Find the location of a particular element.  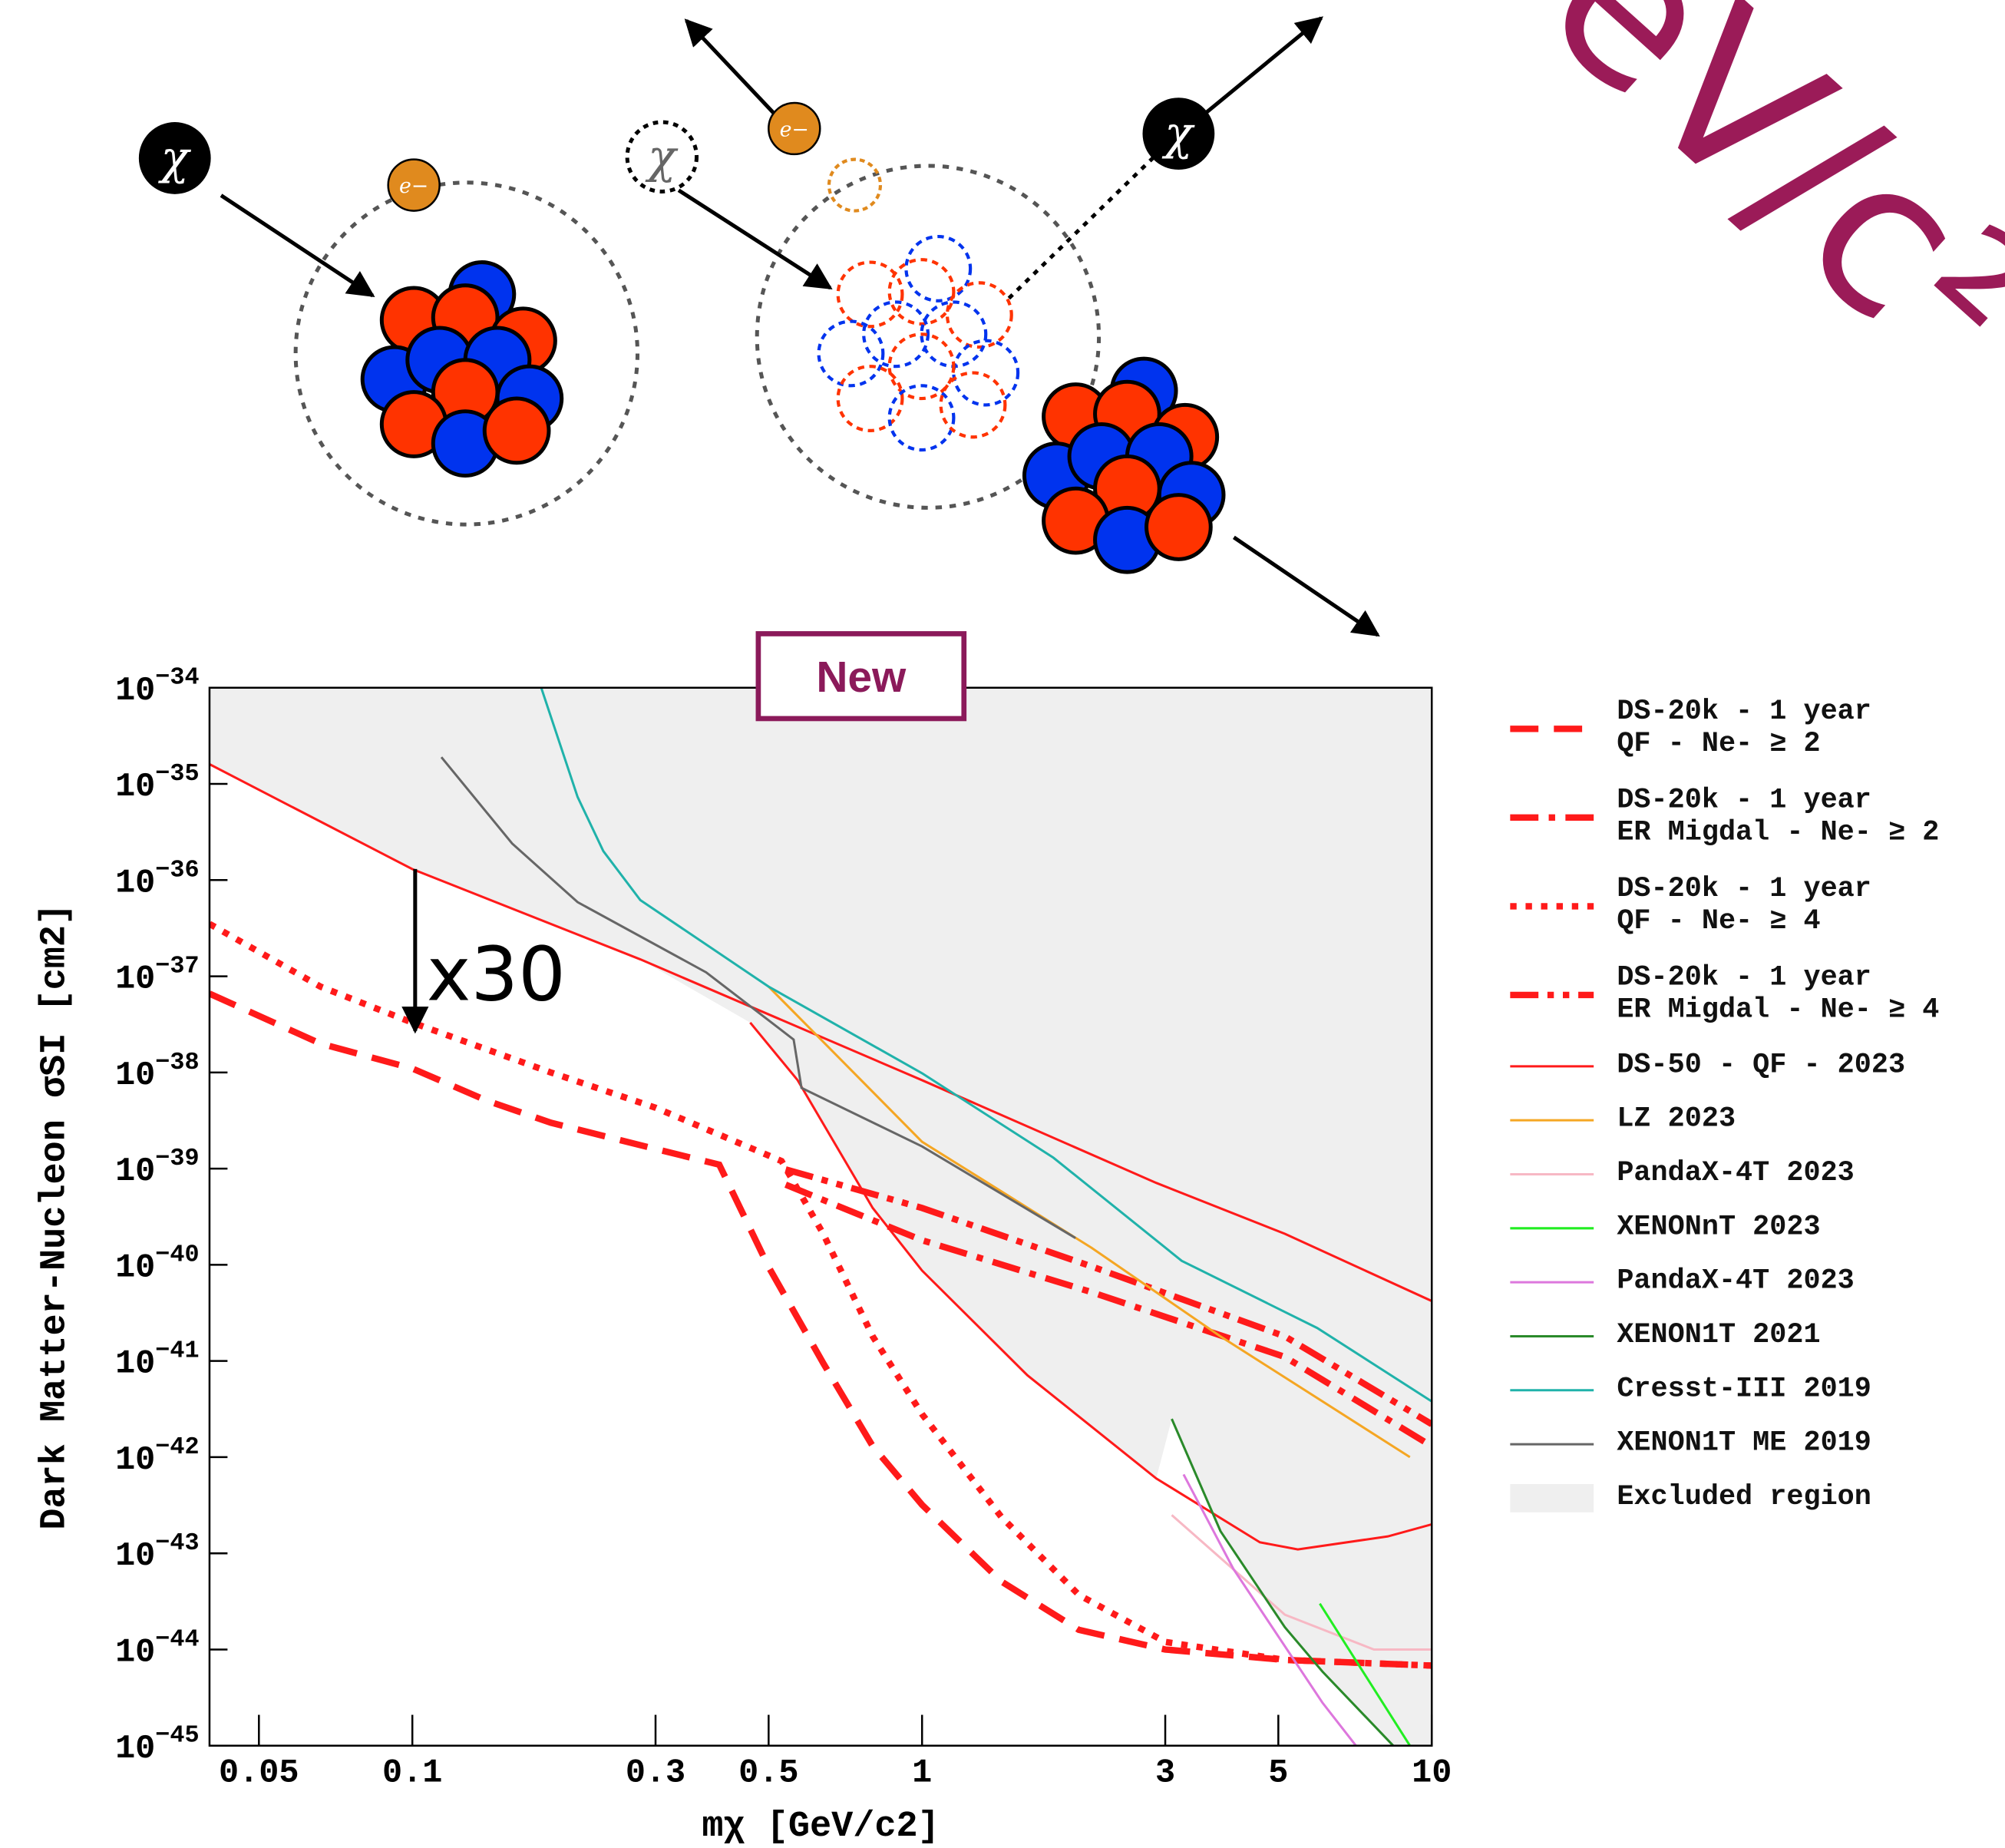

x-tick-label: 3 is located at coordinates (1165, 1774).